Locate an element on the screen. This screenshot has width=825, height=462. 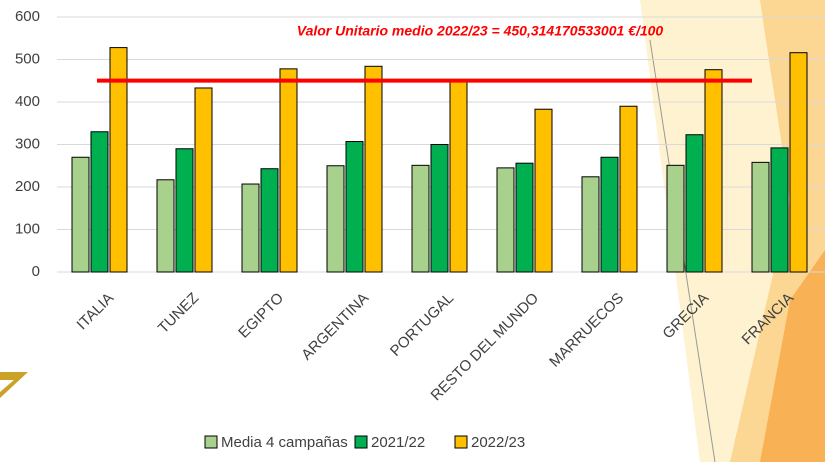
y-tick-label: 200 is located at coordinates (27, 186).